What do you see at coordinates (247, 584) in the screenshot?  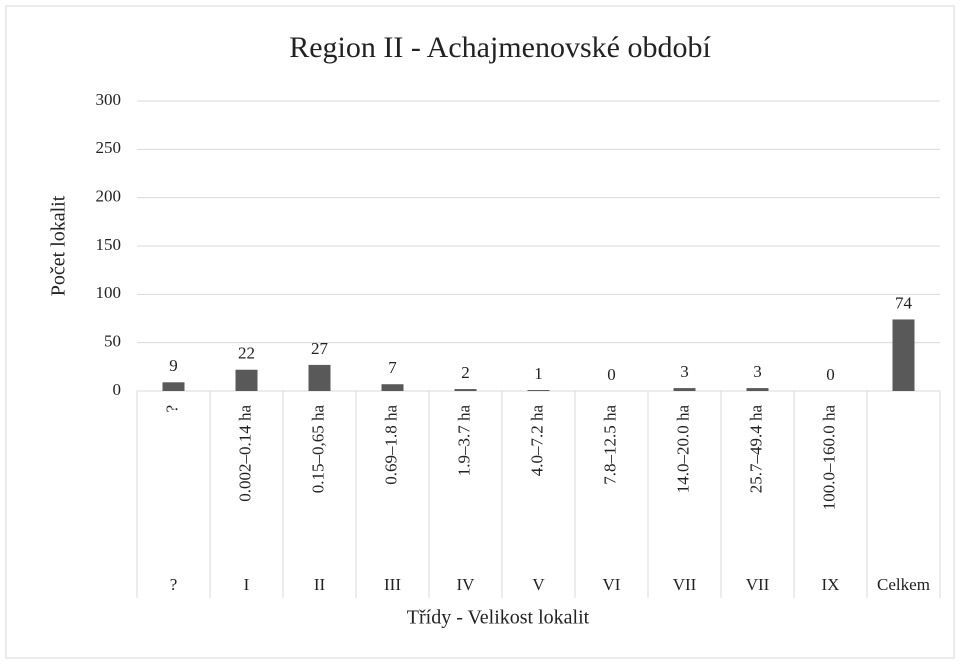 I see `x-tick-label: I` at bounding box center [247, 584].